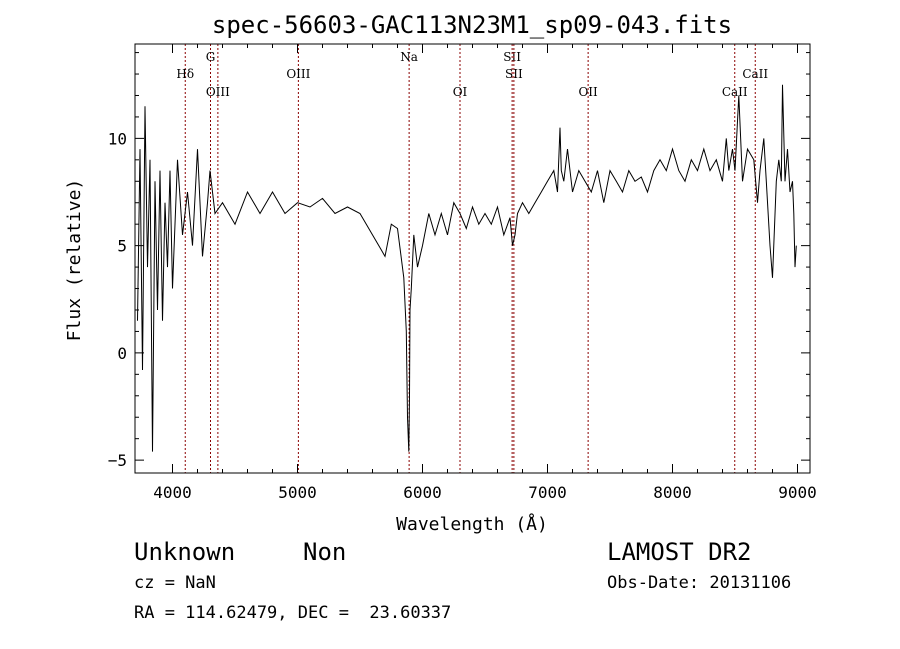  I want to click on object-type: Unknown, so click(185, 552).